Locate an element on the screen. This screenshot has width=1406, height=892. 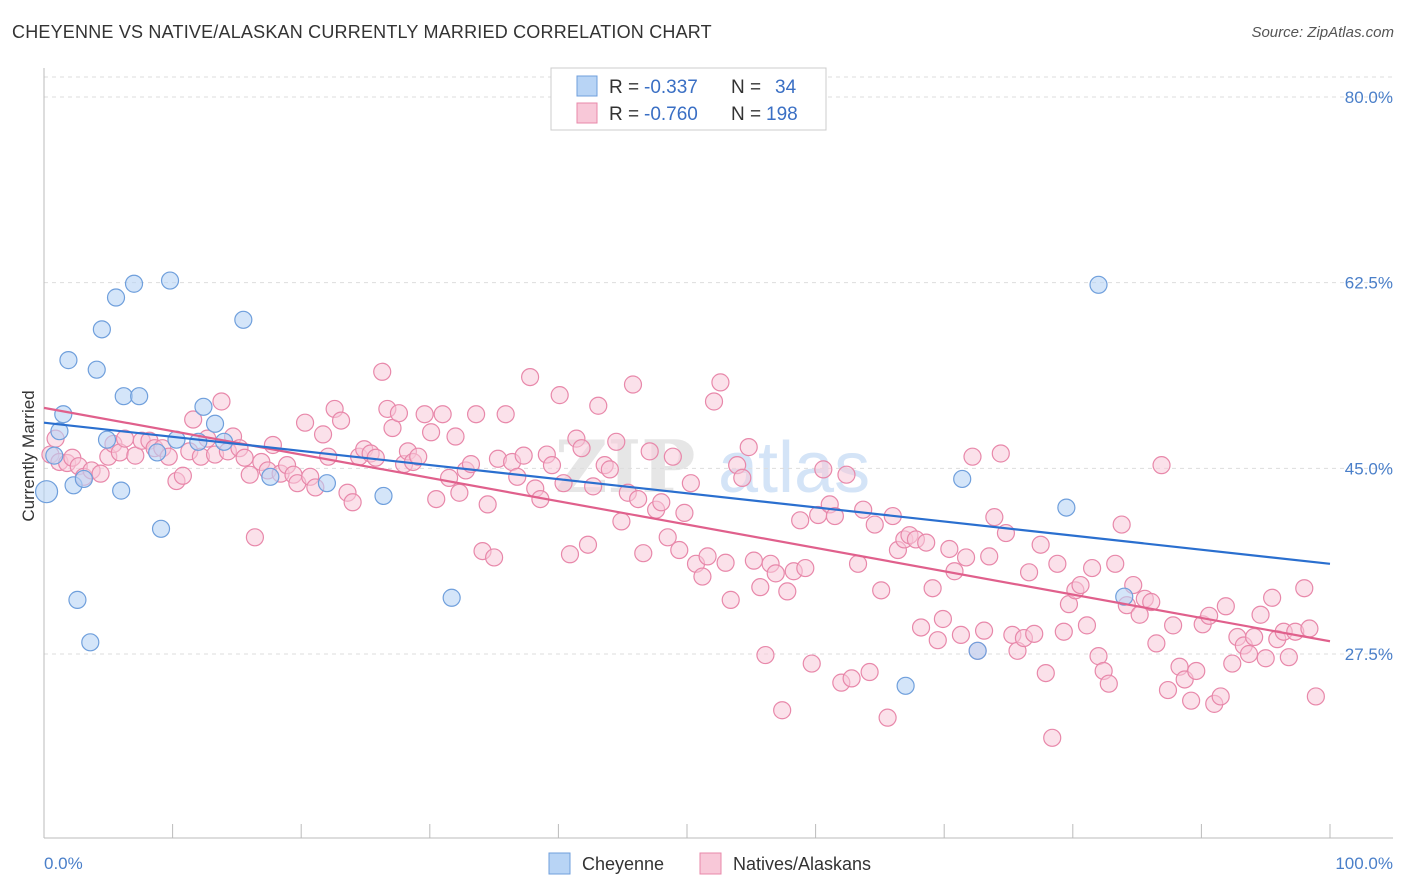
y-tick-label-0: 80.0% is located at coordinates (1369, 97).